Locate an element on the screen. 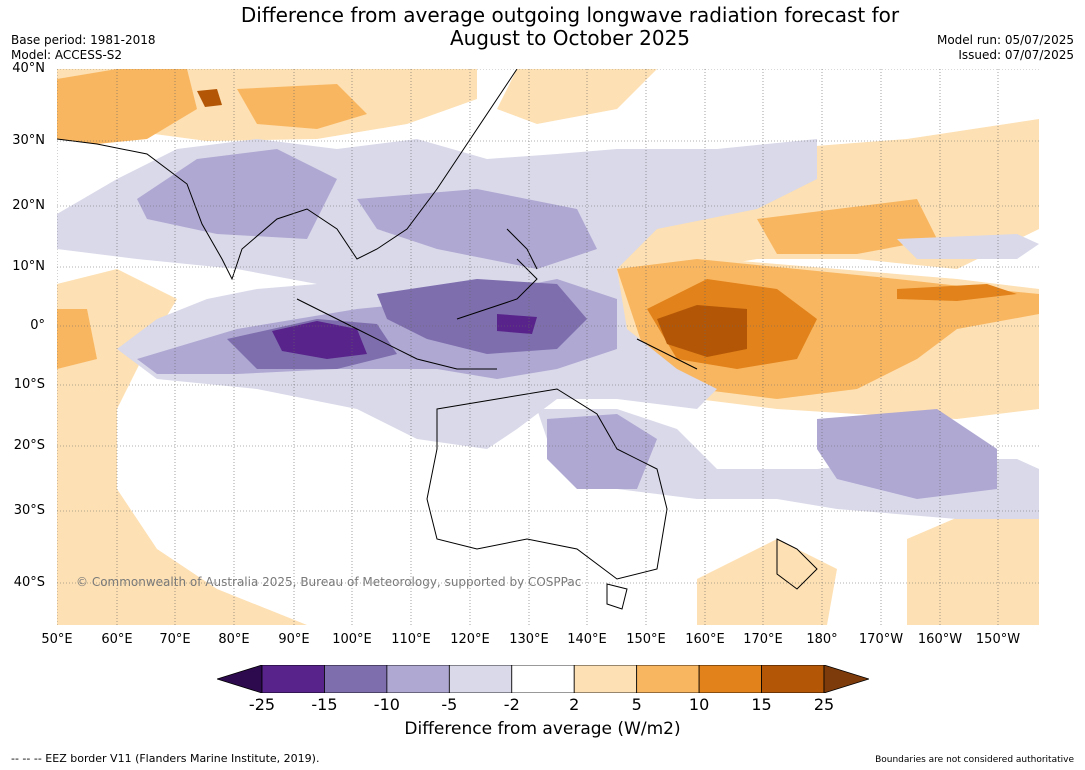  longitude-label: 150°E is located at coordinates (646, 639).